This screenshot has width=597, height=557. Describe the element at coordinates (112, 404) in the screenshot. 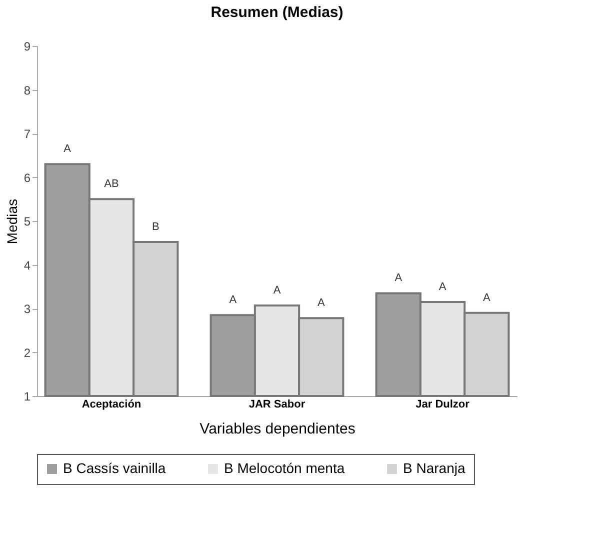

I see `x-tick-label: Aceptación` at that location.